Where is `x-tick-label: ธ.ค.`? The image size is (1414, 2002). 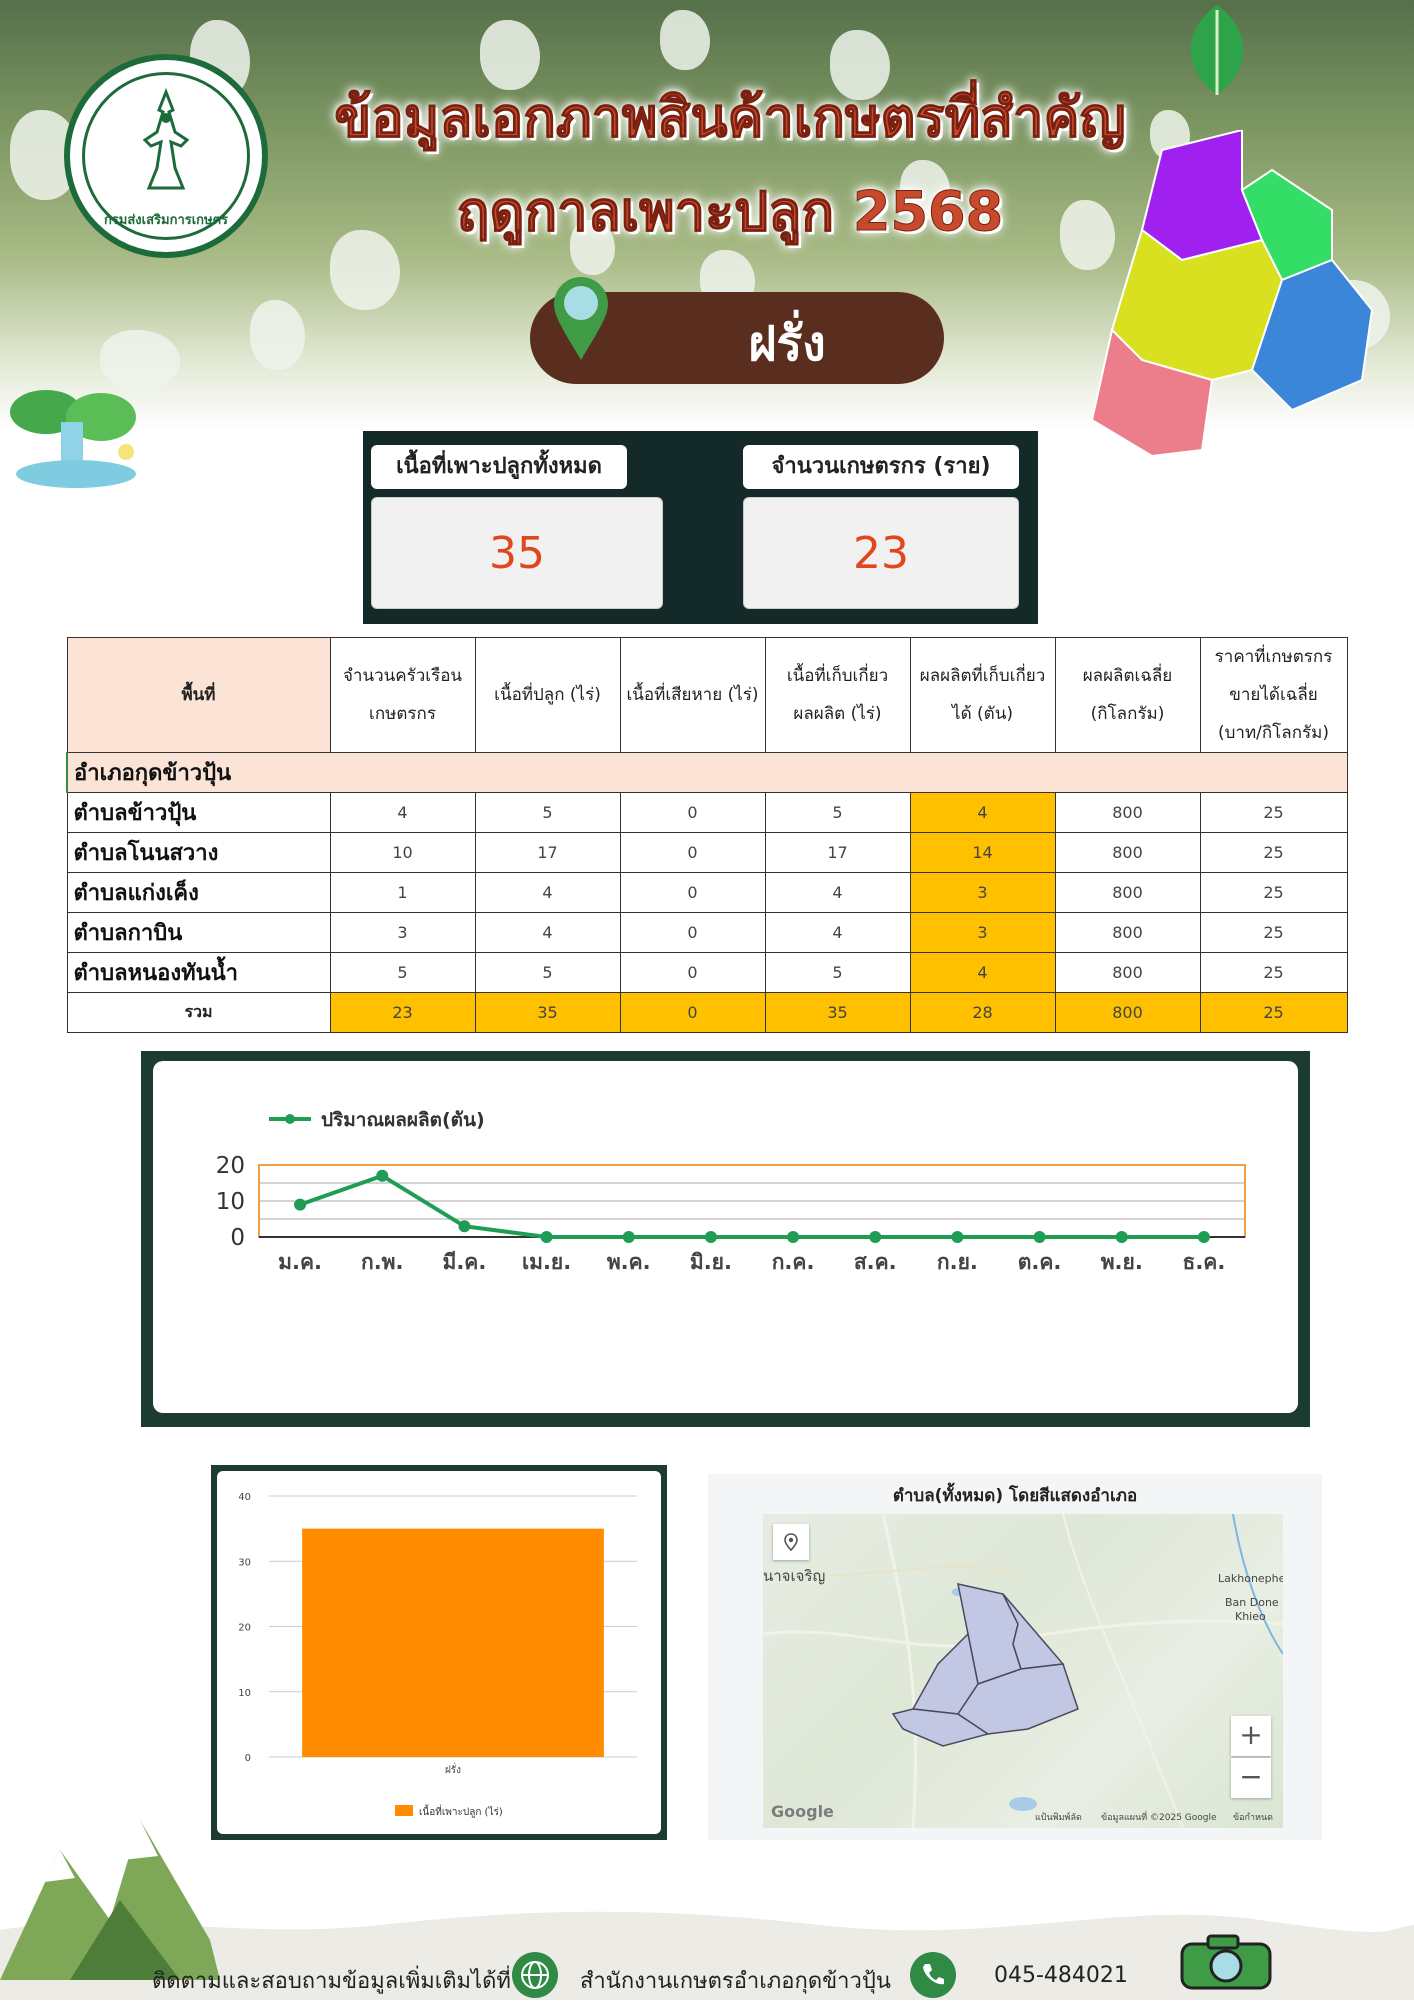
x-tick-label: ธ.ค. is located at coordinates (1204, 1262).